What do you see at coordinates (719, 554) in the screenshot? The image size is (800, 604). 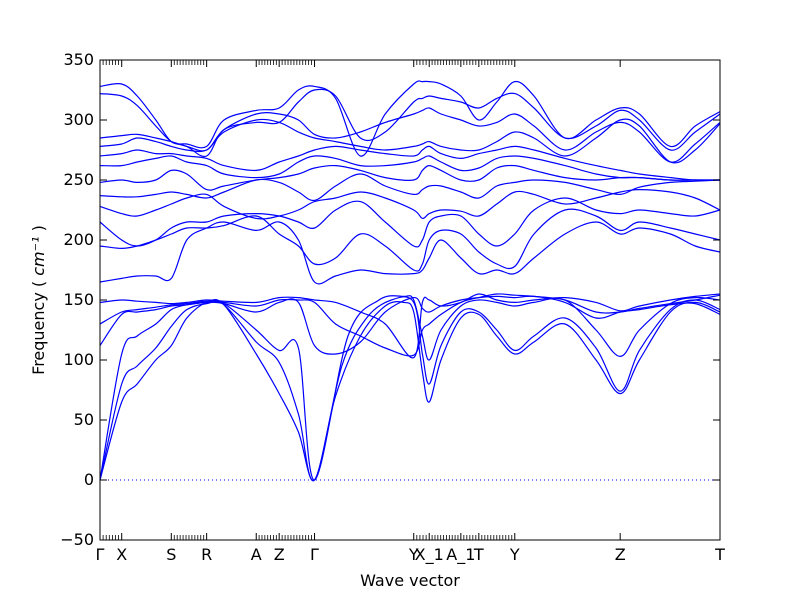 I see `hsp-label-14: T` at bounding box center [719, 554].